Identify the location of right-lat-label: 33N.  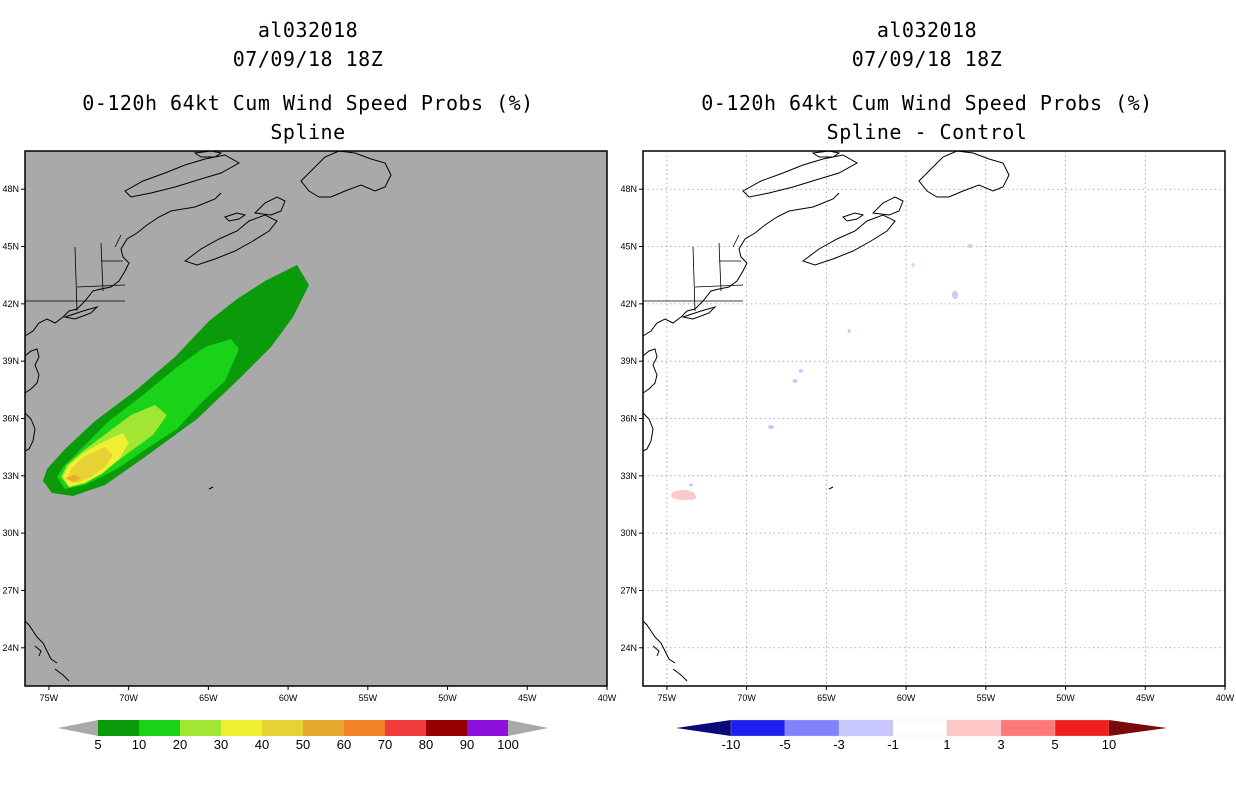
(628, 476).